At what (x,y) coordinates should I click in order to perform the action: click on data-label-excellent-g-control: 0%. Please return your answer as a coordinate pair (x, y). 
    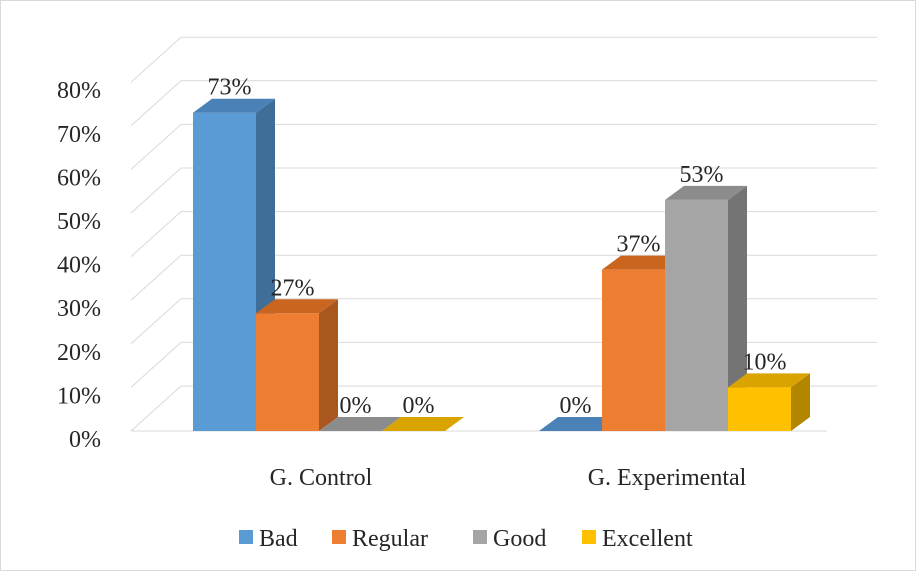
    Looking at the image, I should click on (419, 406).